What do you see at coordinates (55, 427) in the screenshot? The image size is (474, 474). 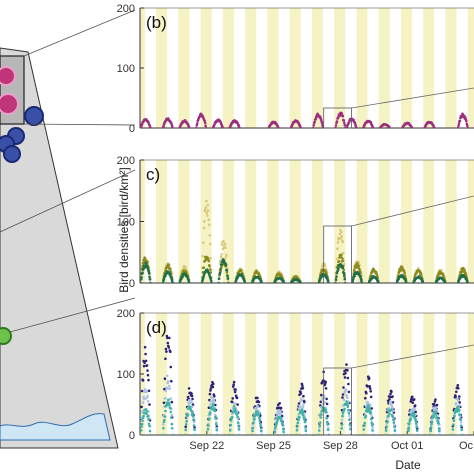 I see `map-coastline` at bounding box center [55, 427].